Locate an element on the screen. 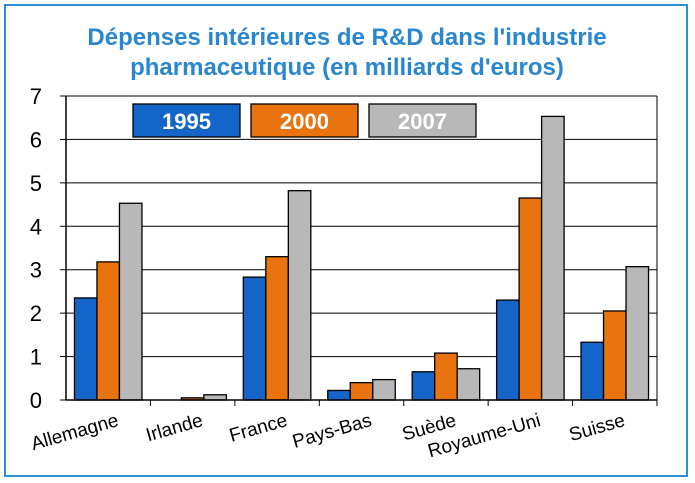 This screenshot has width=695, height=483. x-tick-label: France is located at coordinates (258, 428).